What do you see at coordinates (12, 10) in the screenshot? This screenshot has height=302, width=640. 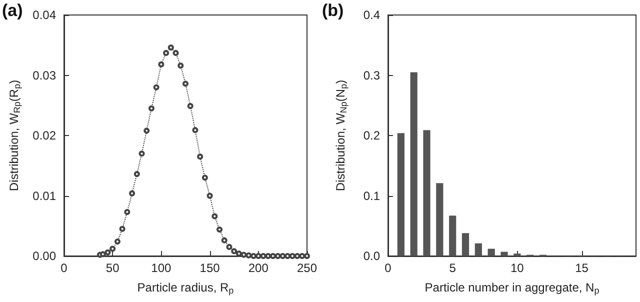 I see `text: (a)` at bounding box center [12, 10].